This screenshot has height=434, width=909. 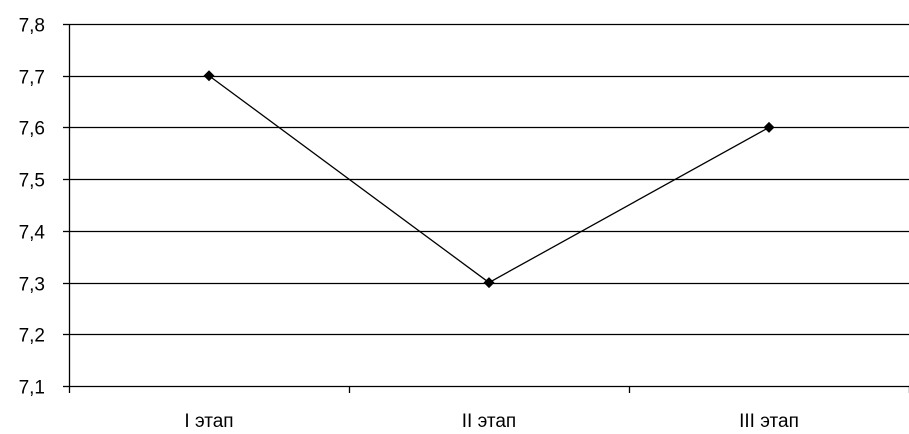 What do you see at coordinates (32, 129) in the screenshot?
I see `y-tick-label: 7,6` at bounding box center [32, 129].